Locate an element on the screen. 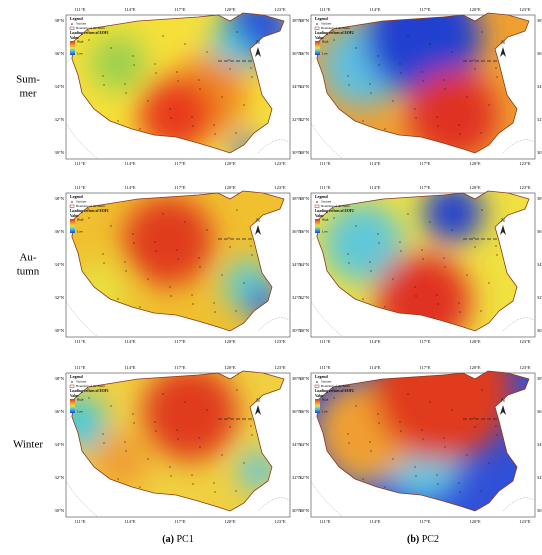 The image size is (542, 555). caption-label: PC2 is located at coordinates (430, 539).